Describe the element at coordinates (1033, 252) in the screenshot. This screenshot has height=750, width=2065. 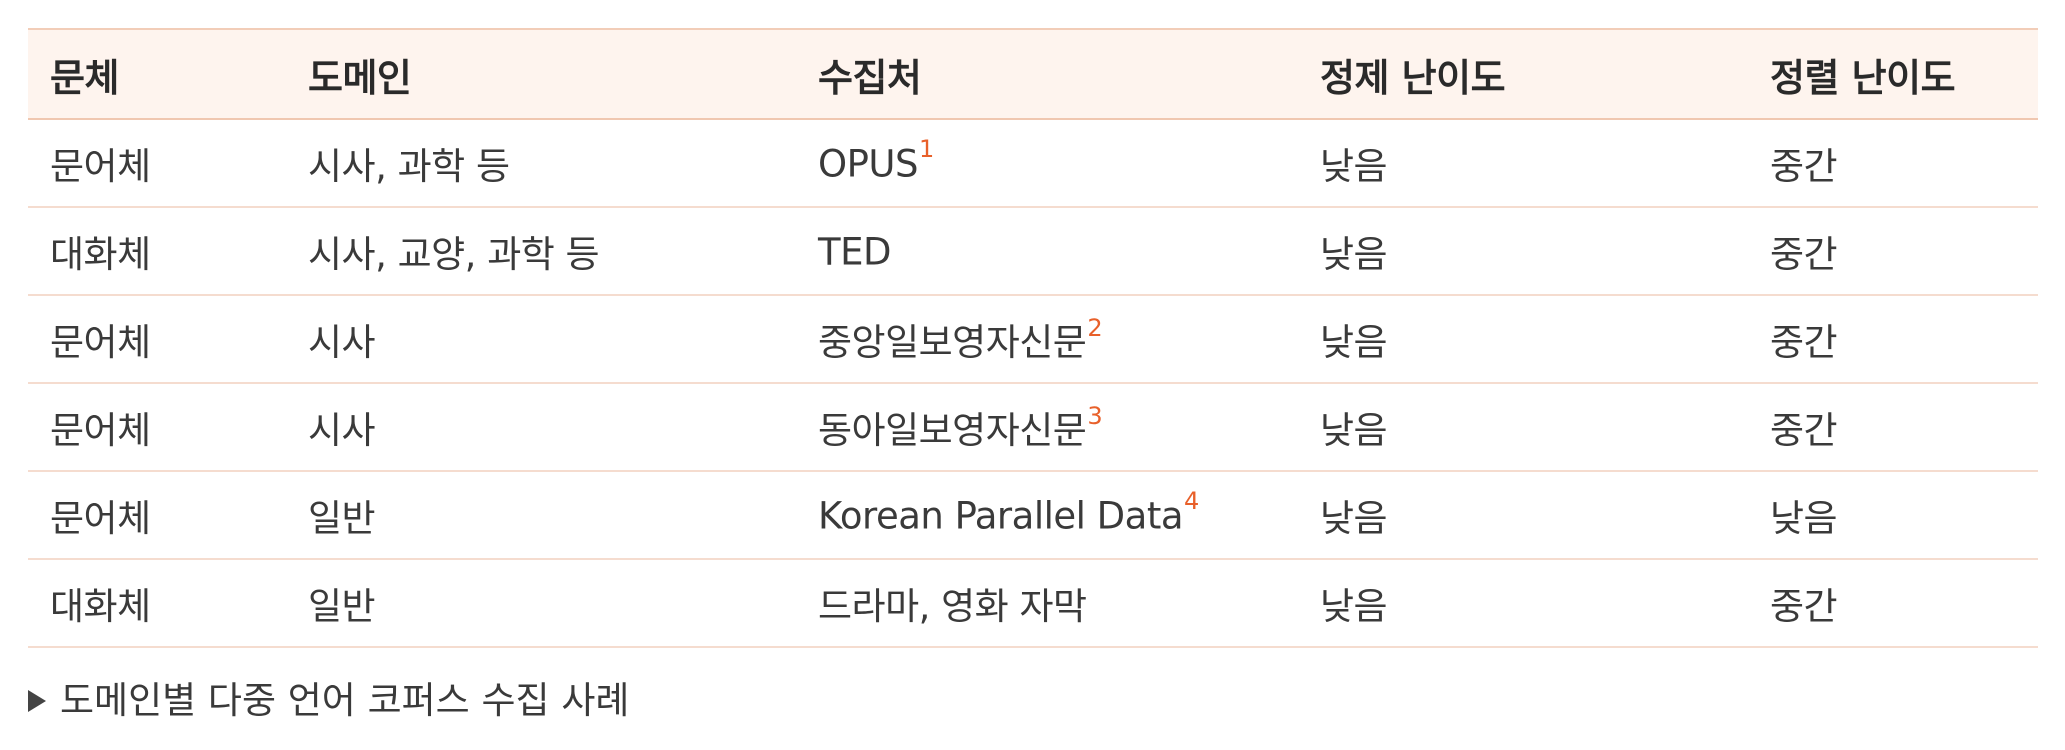
I see `table-row: 대화체 시사, 교양, 과학 등 TED 낮음 중간` at that location.